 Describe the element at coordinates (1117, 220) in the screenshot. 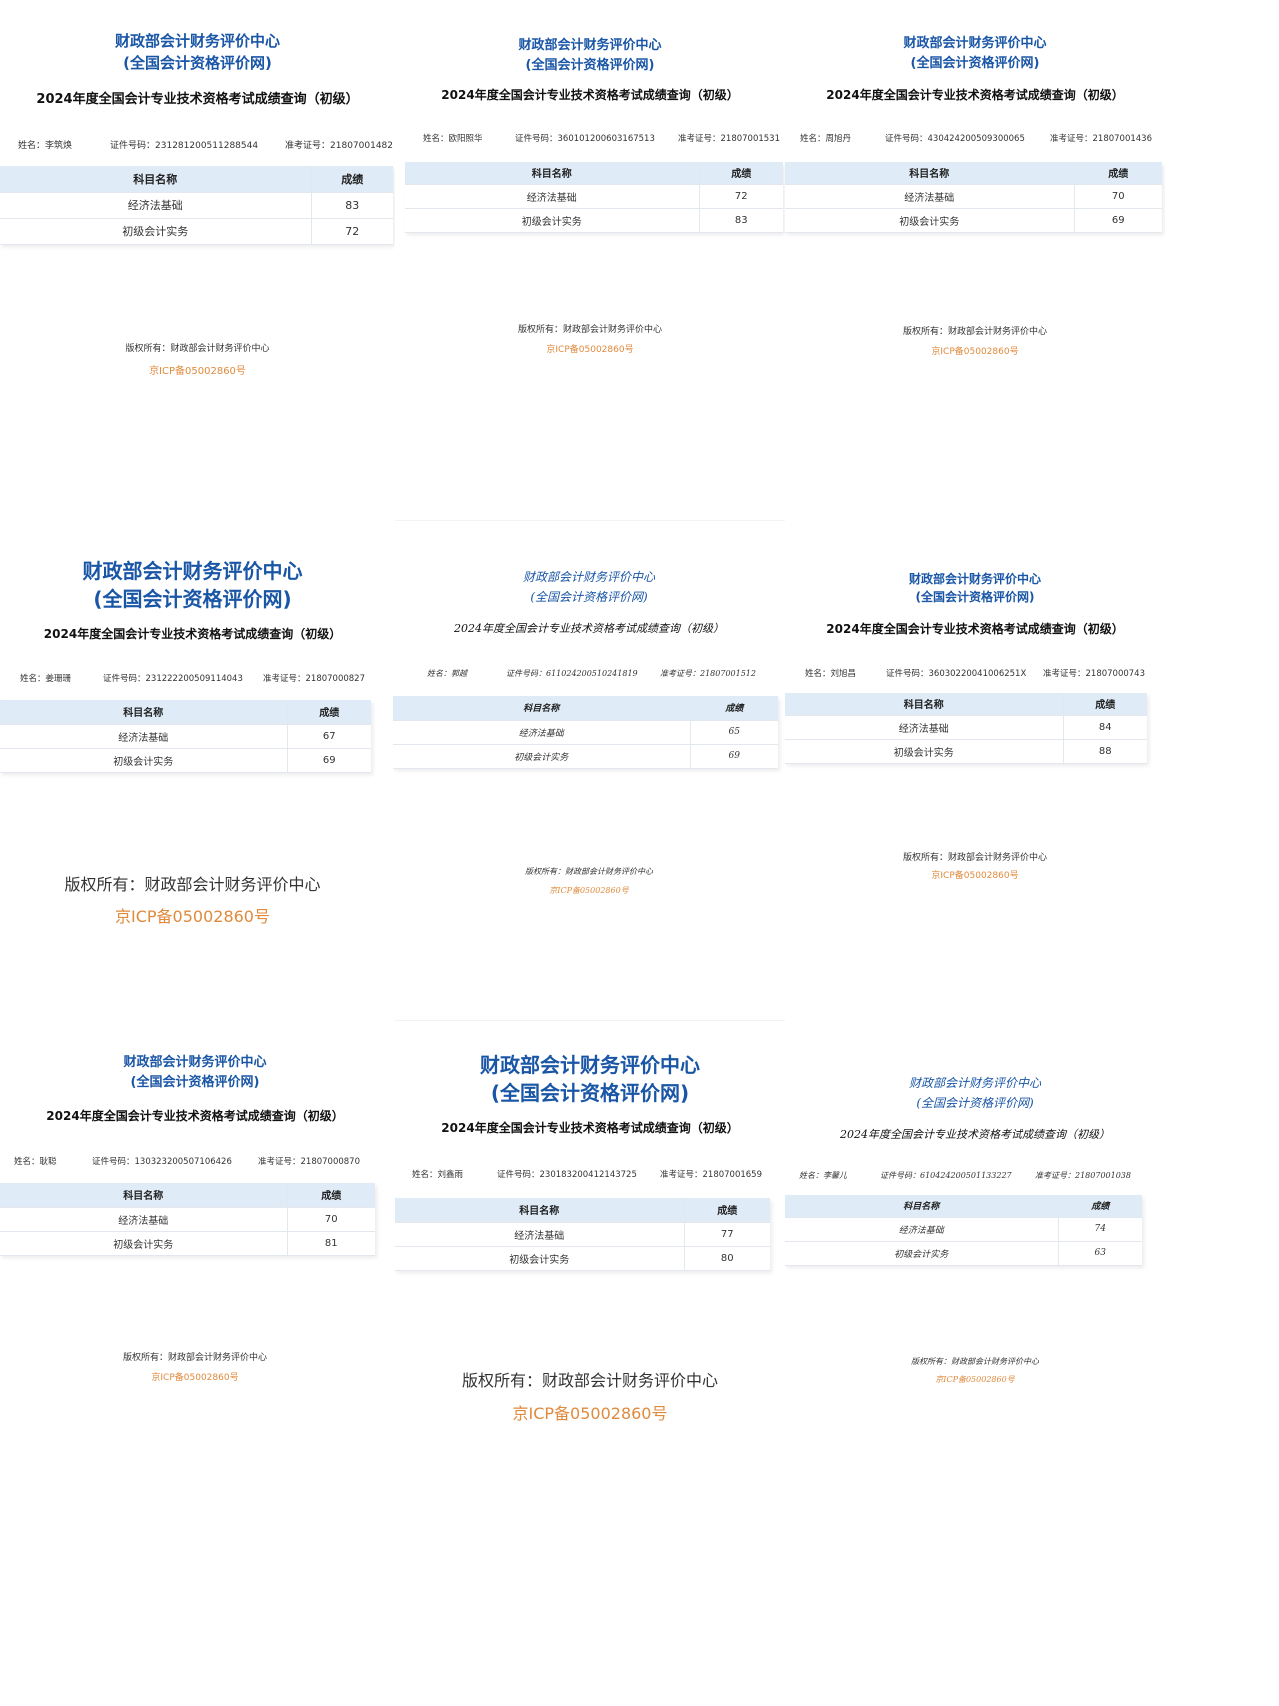

I see `score-cell: 69` at that location.